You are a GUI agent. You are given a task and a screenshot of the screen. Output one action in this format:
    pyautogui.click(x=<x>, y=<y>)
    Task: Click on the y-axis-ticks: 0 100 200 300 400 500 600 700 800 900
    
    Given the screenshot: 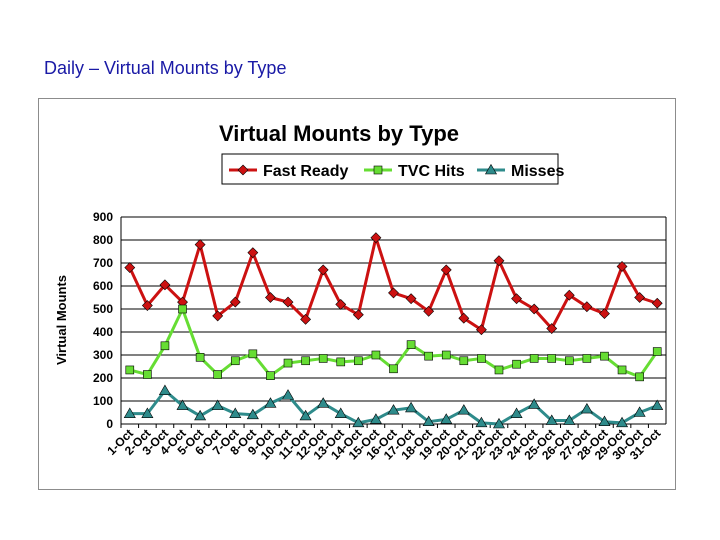 What is the action you would take?
    pyautogui.click(x=103, y=320)
    